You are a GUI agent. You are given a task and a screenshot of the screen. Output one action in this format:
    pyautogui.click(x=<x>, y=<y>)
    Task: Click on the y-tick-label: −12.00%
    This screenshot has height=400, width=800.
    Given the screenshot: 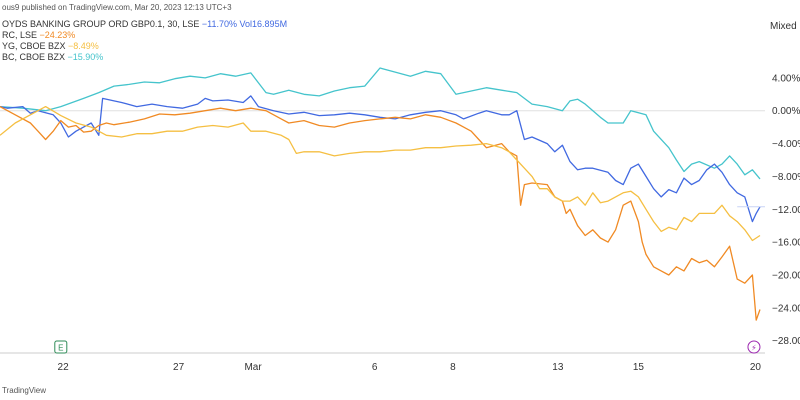 What is the action you would take?
    pyautogui.click(x=786, y=210)
    